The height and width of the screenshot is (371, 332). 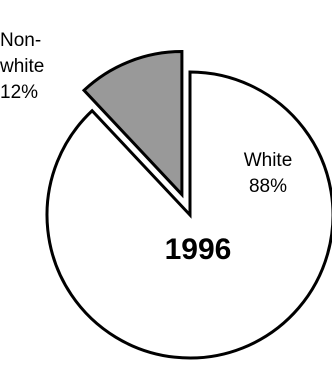 What do you see at coordinates (268, 186) in the screenshot?
I see `slice-label-white-value: 88%` at bounding box center [268, 186].